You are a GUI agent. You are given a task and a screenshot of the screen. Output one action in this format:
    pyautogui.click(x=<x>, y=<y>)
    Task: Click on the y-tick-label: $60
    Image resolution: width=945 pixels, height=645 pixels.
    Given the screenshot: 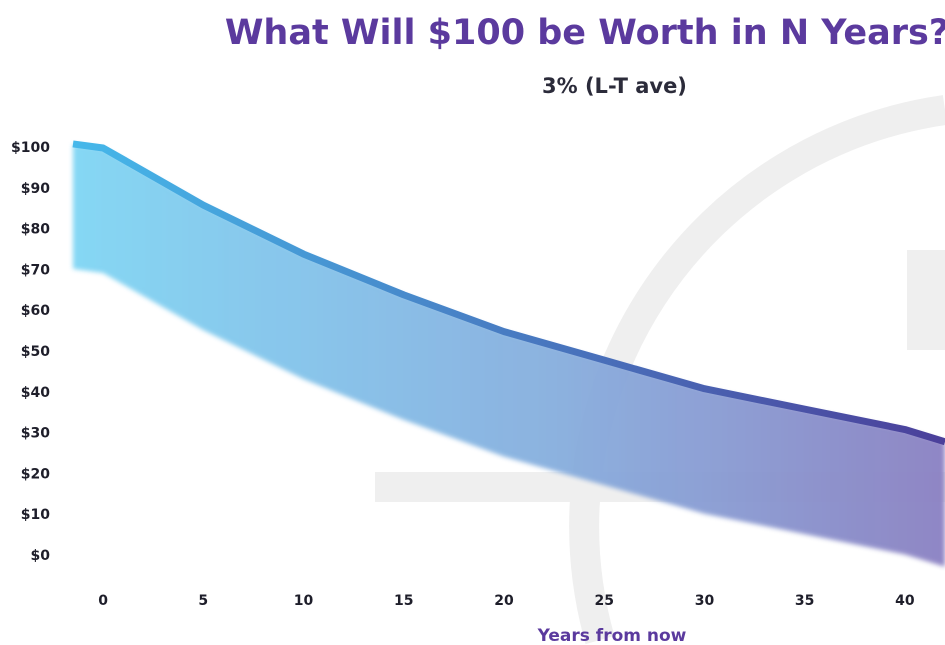 What is the action you would take?
    pyautogui.click(x=35, y=311)
    